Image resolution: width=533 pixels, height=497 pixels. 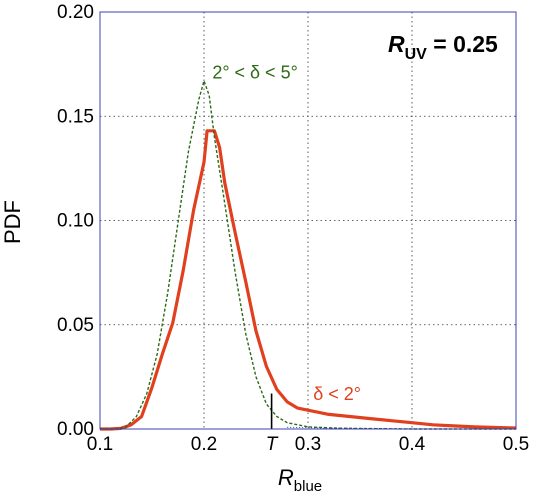 I want to click on ruv-annotation-symbol: R, so click(x=396, y=44).